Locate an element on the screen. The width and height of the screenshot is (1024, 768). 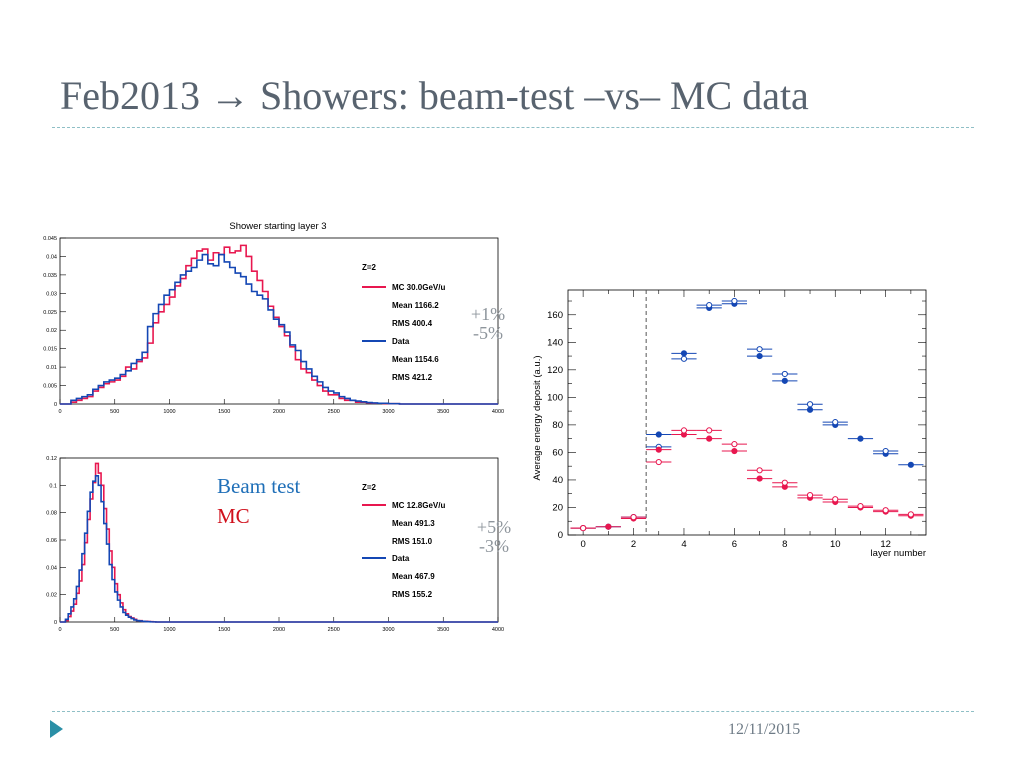
hist-bottom-y-tick-label: 0 is located at coordinates (55, 623).